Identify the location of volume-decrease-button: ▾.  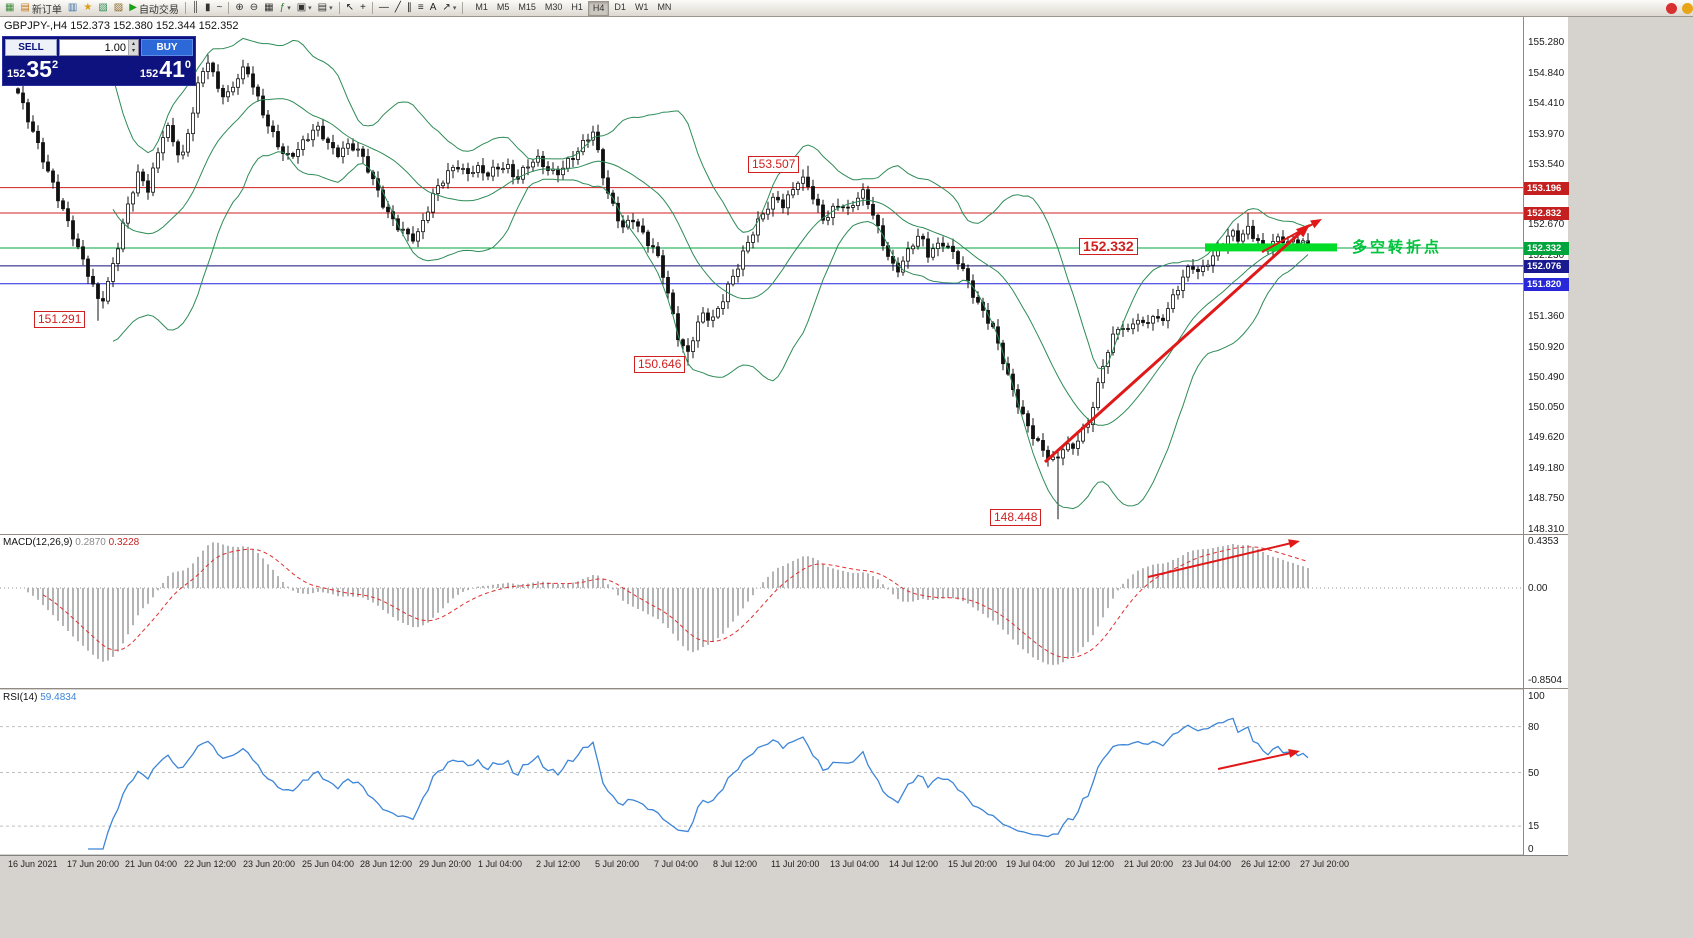
(133, 51).